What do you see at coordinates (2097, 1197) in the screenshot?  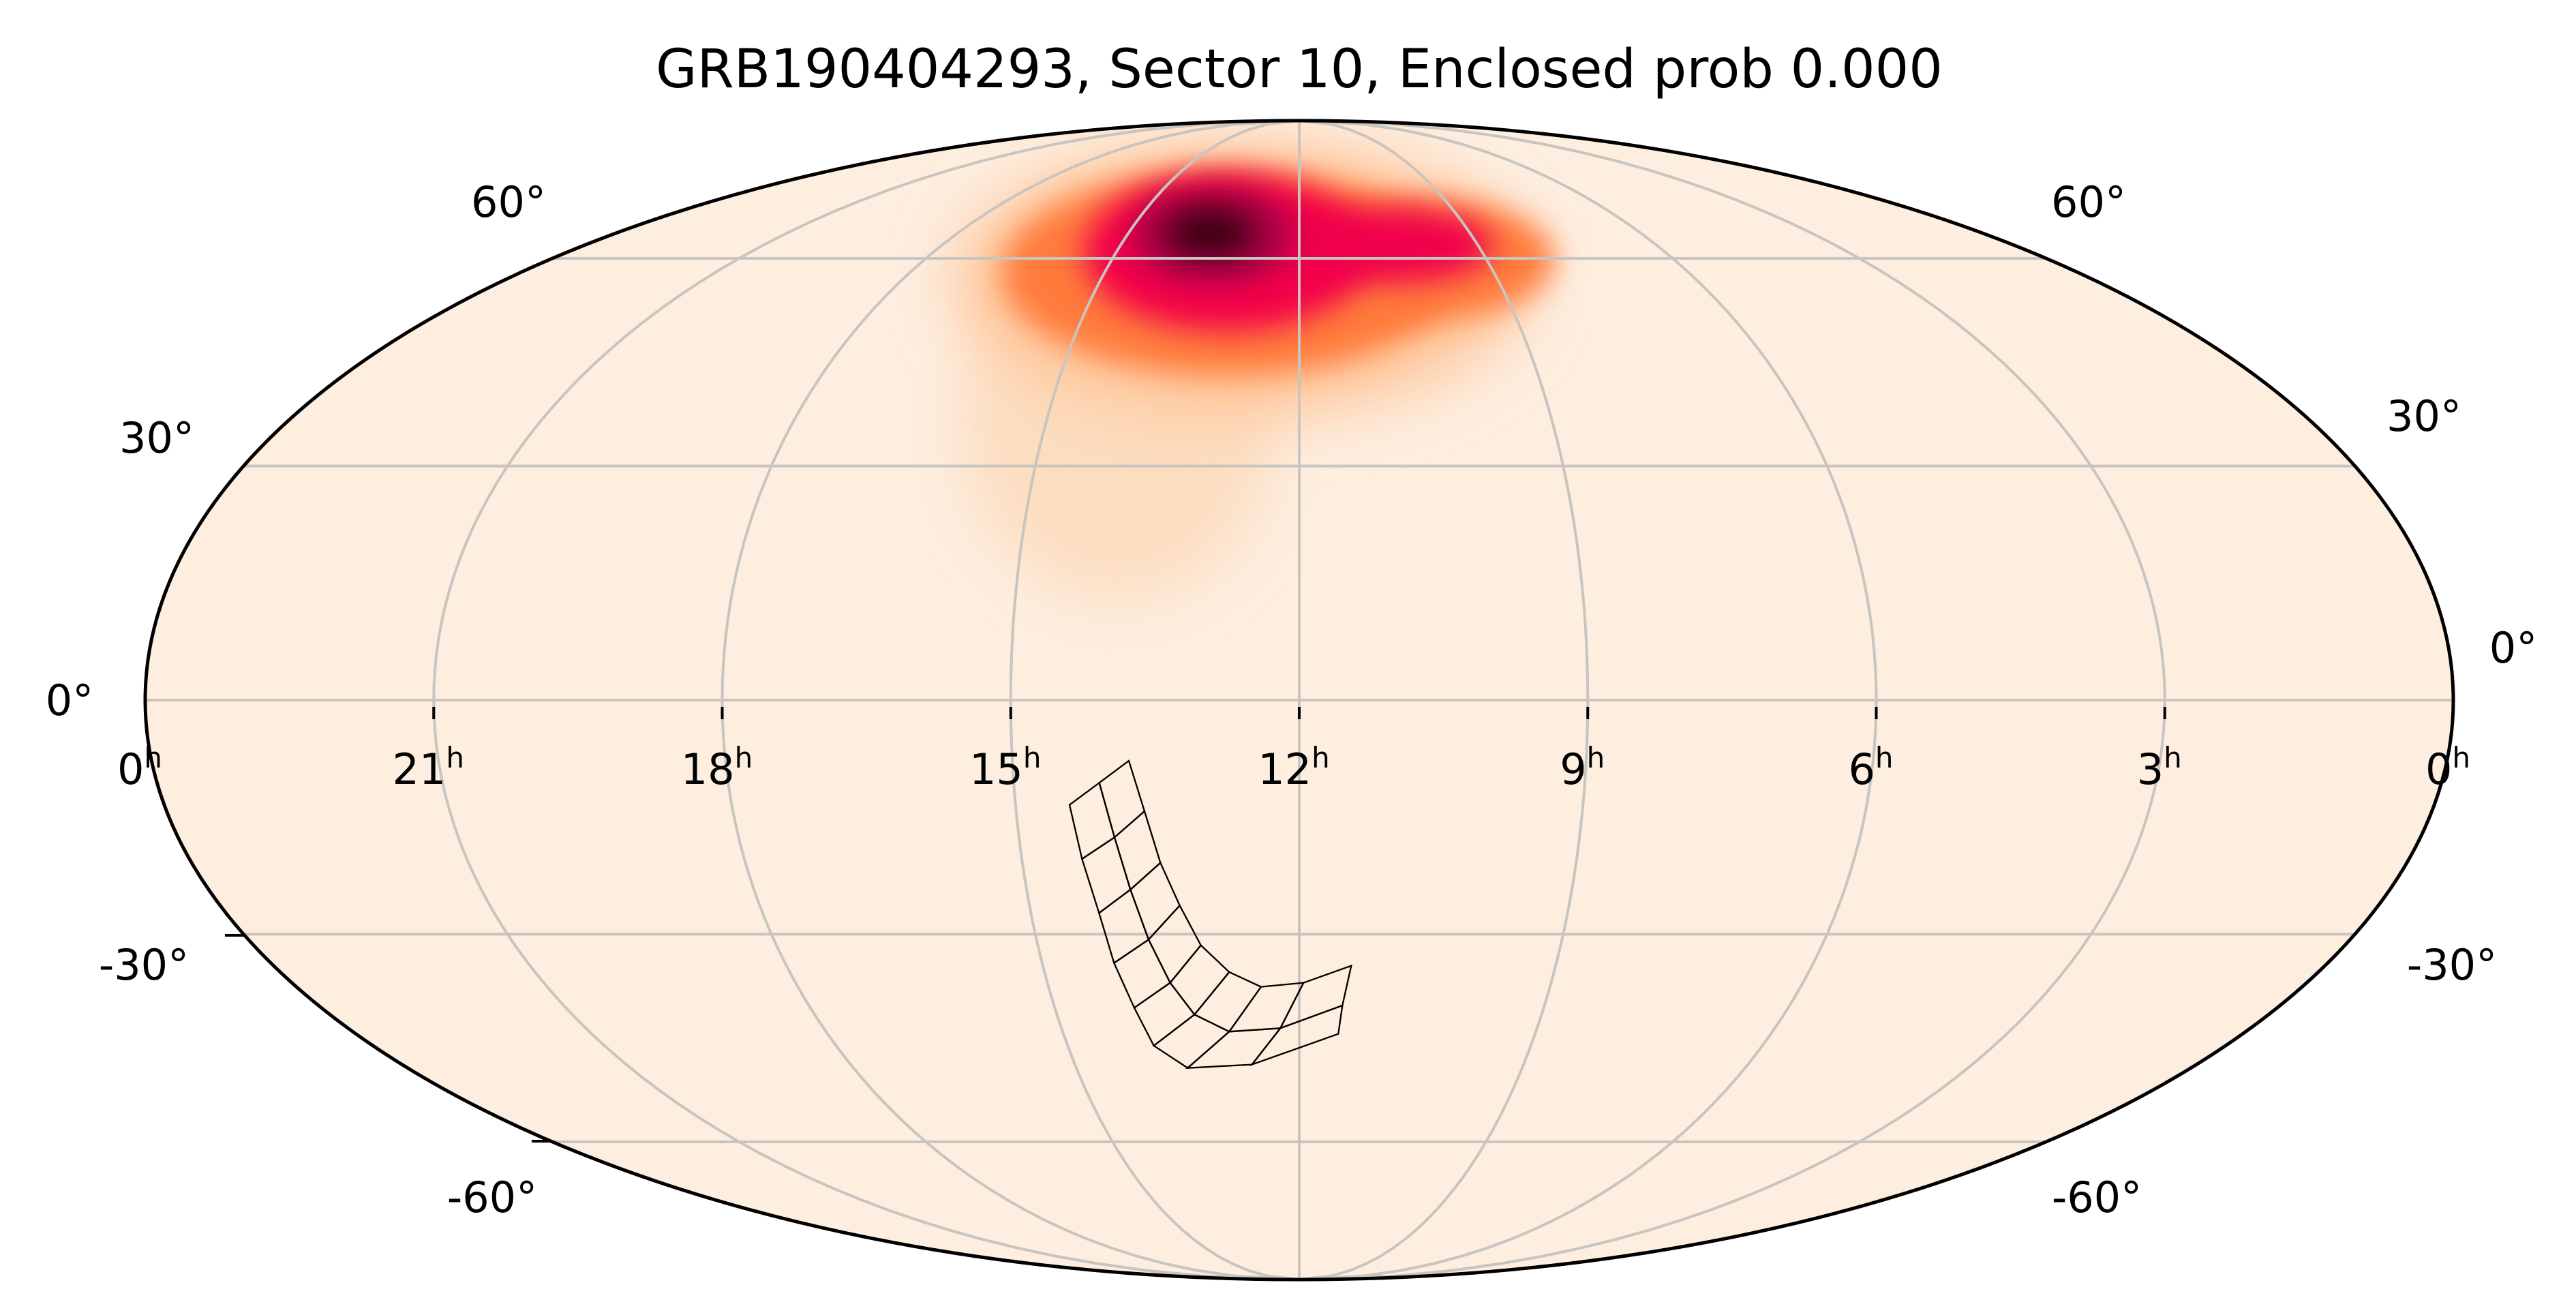 I see `dec-label-right-minus60: -60°` at bounding box center [2097, 1197].